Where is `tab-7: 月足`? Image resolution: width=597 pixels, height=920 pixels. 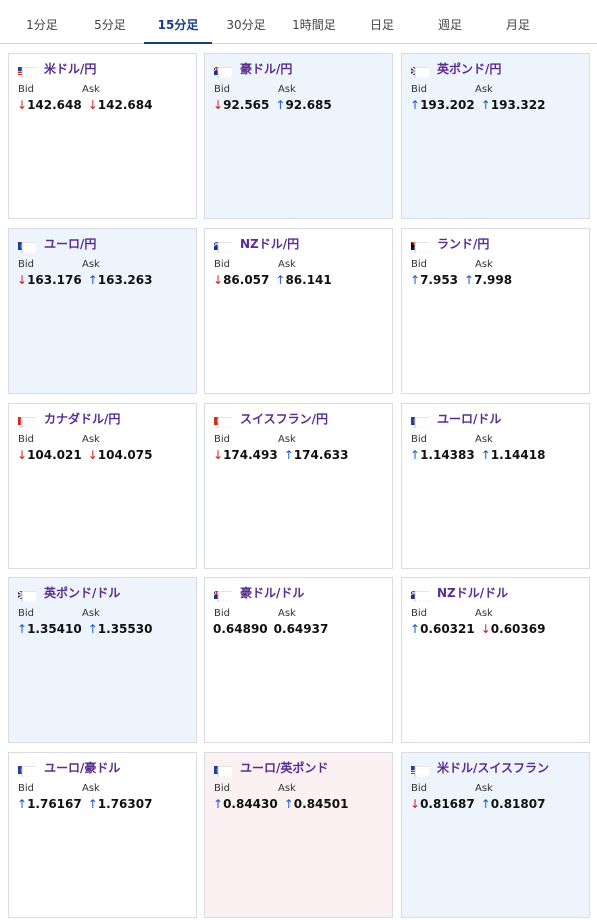 tab-7: 月足 is located at coordinates (517, 25).